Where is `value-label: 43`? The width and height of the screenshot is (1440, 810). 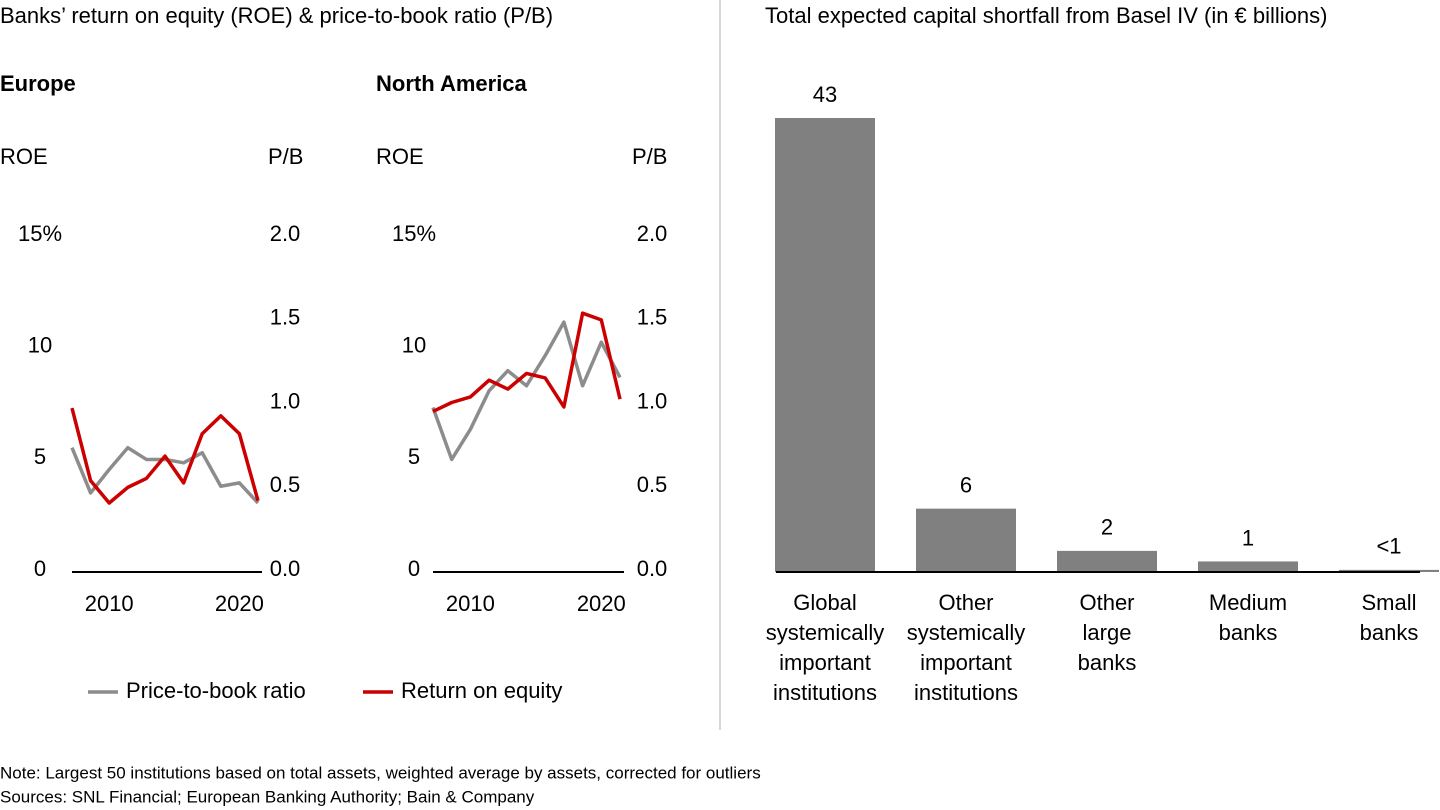 value-label: 43 is located at coordinates (825, 94).